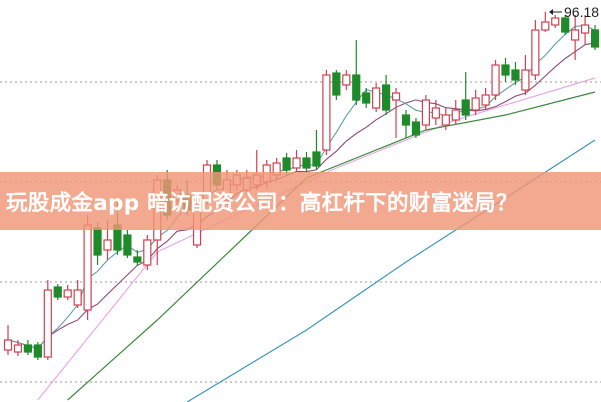  What do you see at coordinates (551, 12) in the screenshot?
I see `max-arrow-icon` at bounding box center [551, 12].